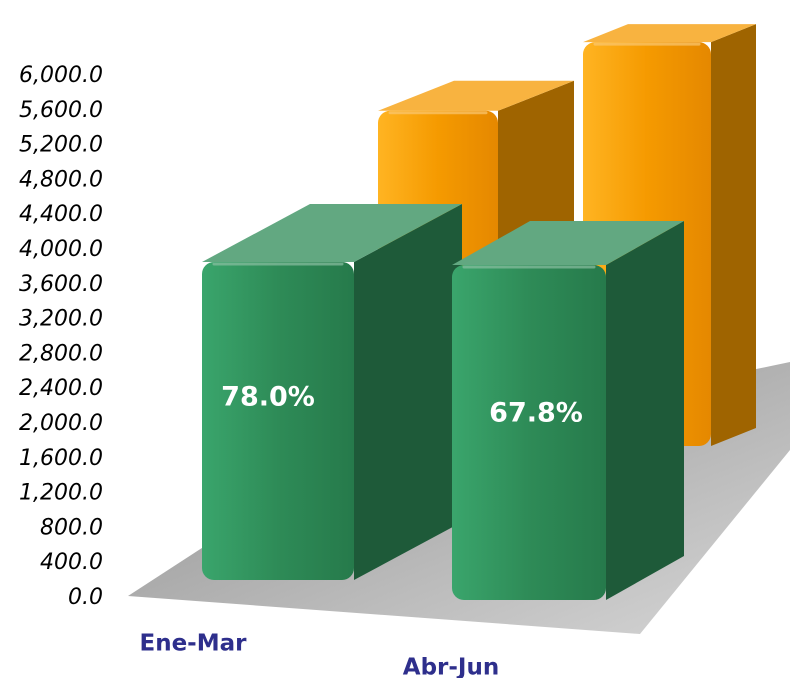  Describe the element at coordinates (61, 145) in the screenshot. I see `y-tick-label: 5,200.0` at that location.